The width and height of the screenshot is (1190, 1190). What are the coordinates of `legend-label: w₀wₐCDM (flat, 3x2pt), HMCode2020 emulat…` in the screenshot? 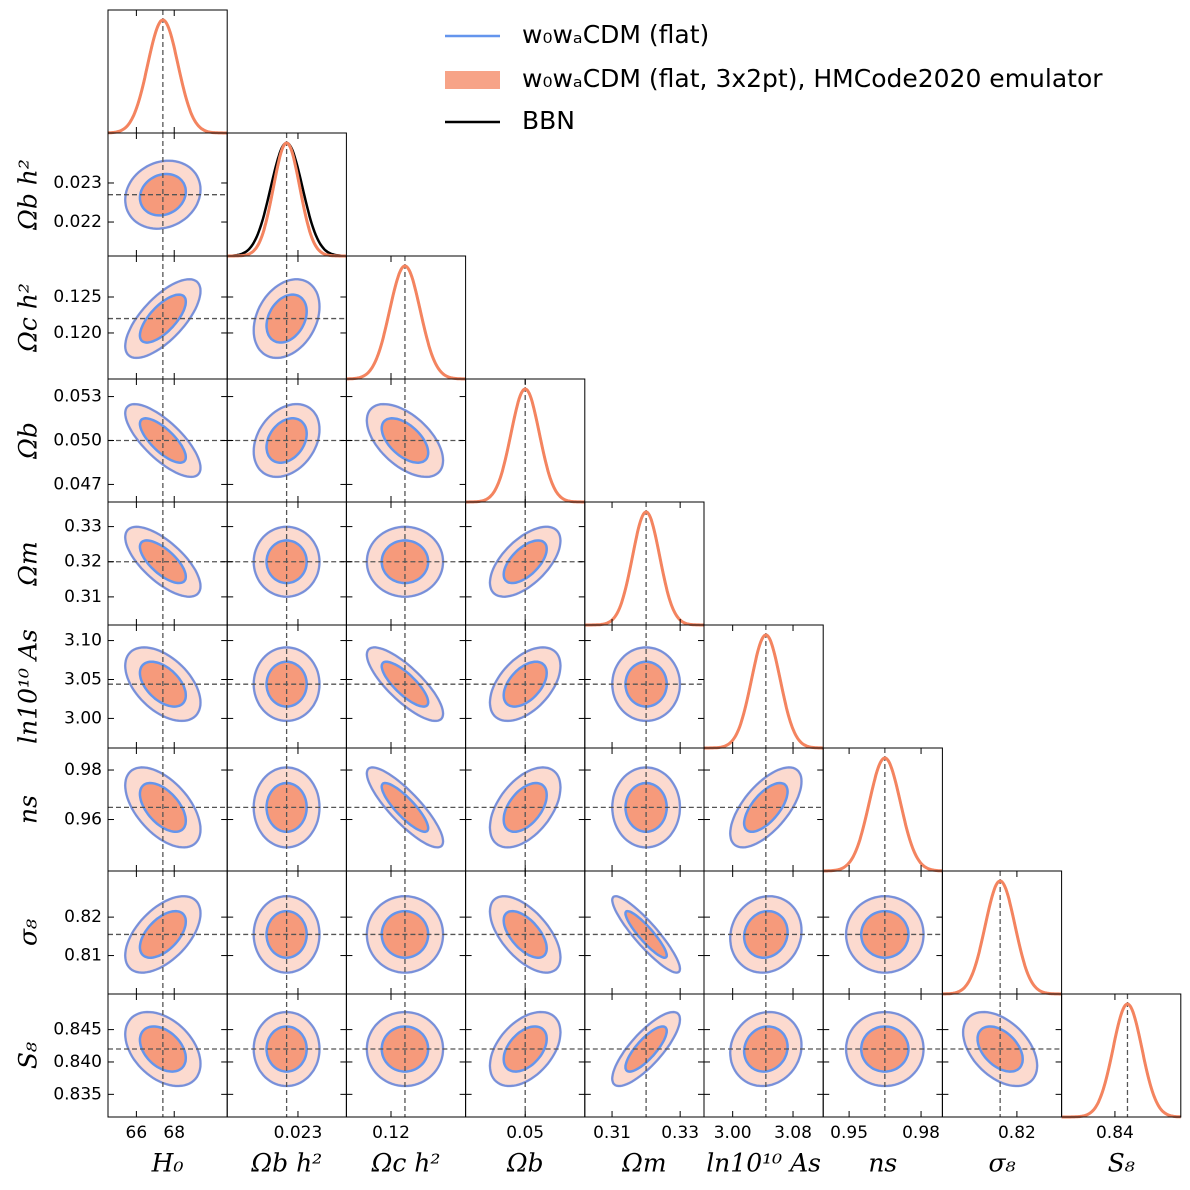 It's located at (812, 78).